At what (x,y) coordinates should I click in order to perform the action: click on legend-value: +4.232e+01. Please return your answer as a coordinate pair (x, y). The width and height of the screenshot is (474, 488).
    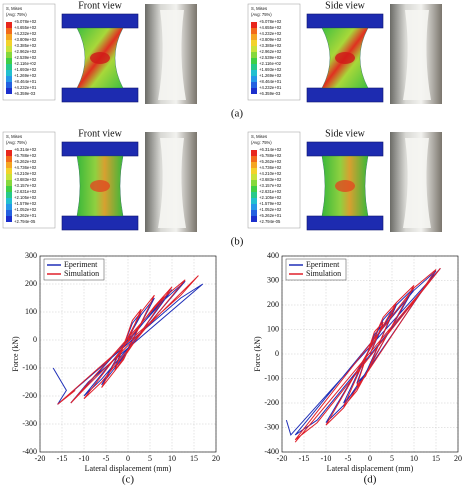
    Looking at the image, I should click on (25, 87).